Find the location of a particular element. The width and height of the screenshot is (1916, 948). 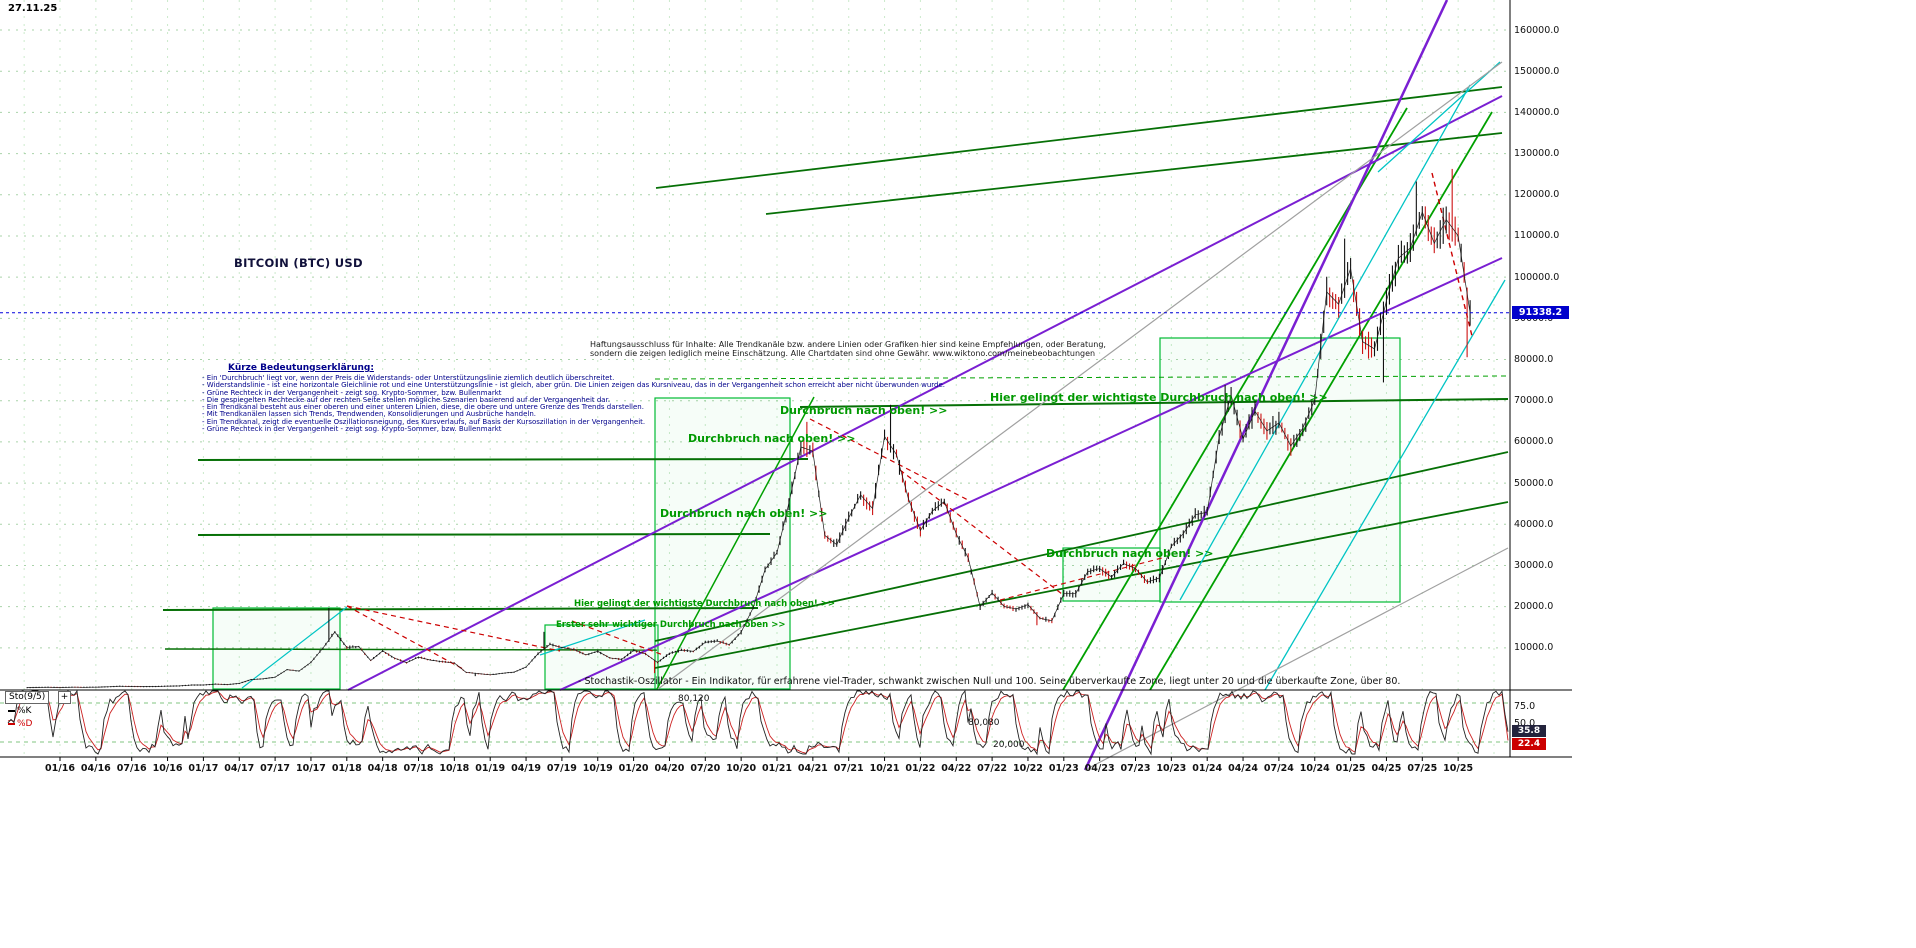

time-axis-label: 07/22 is located at coordinates (992, 768).